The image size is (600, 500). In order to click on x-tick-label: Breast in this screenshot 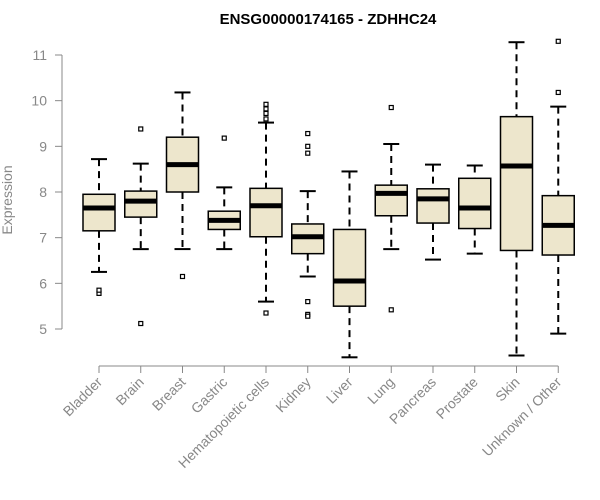, I will do `click(169, 394)`.